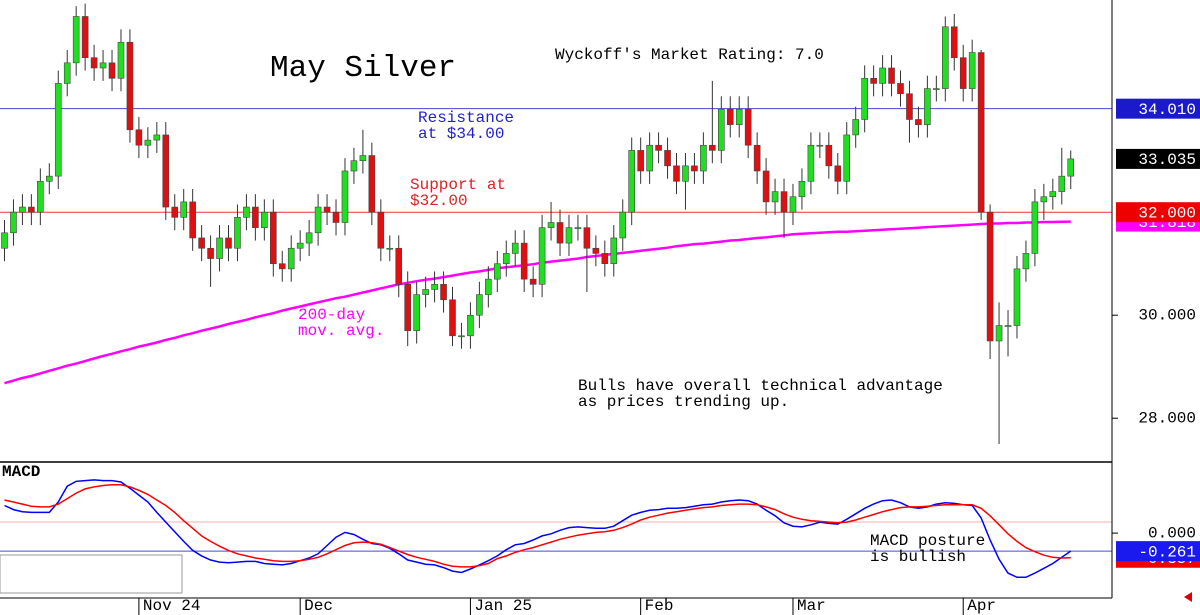 The height and width of the screenshot is (615, 1200). Describe the element at coordinates (332, 315) in the screenshot. I see `annotation: 200-day` at that location.